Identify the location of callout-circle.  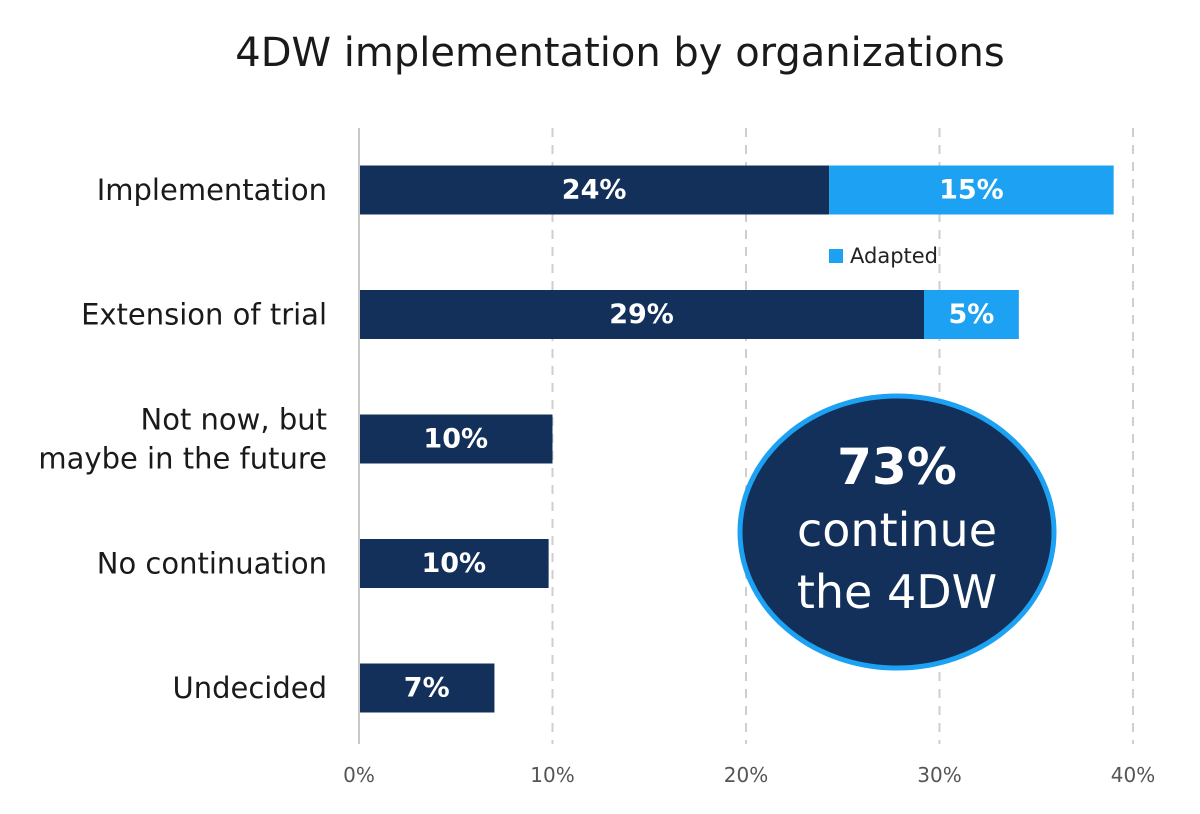
(897, 532).